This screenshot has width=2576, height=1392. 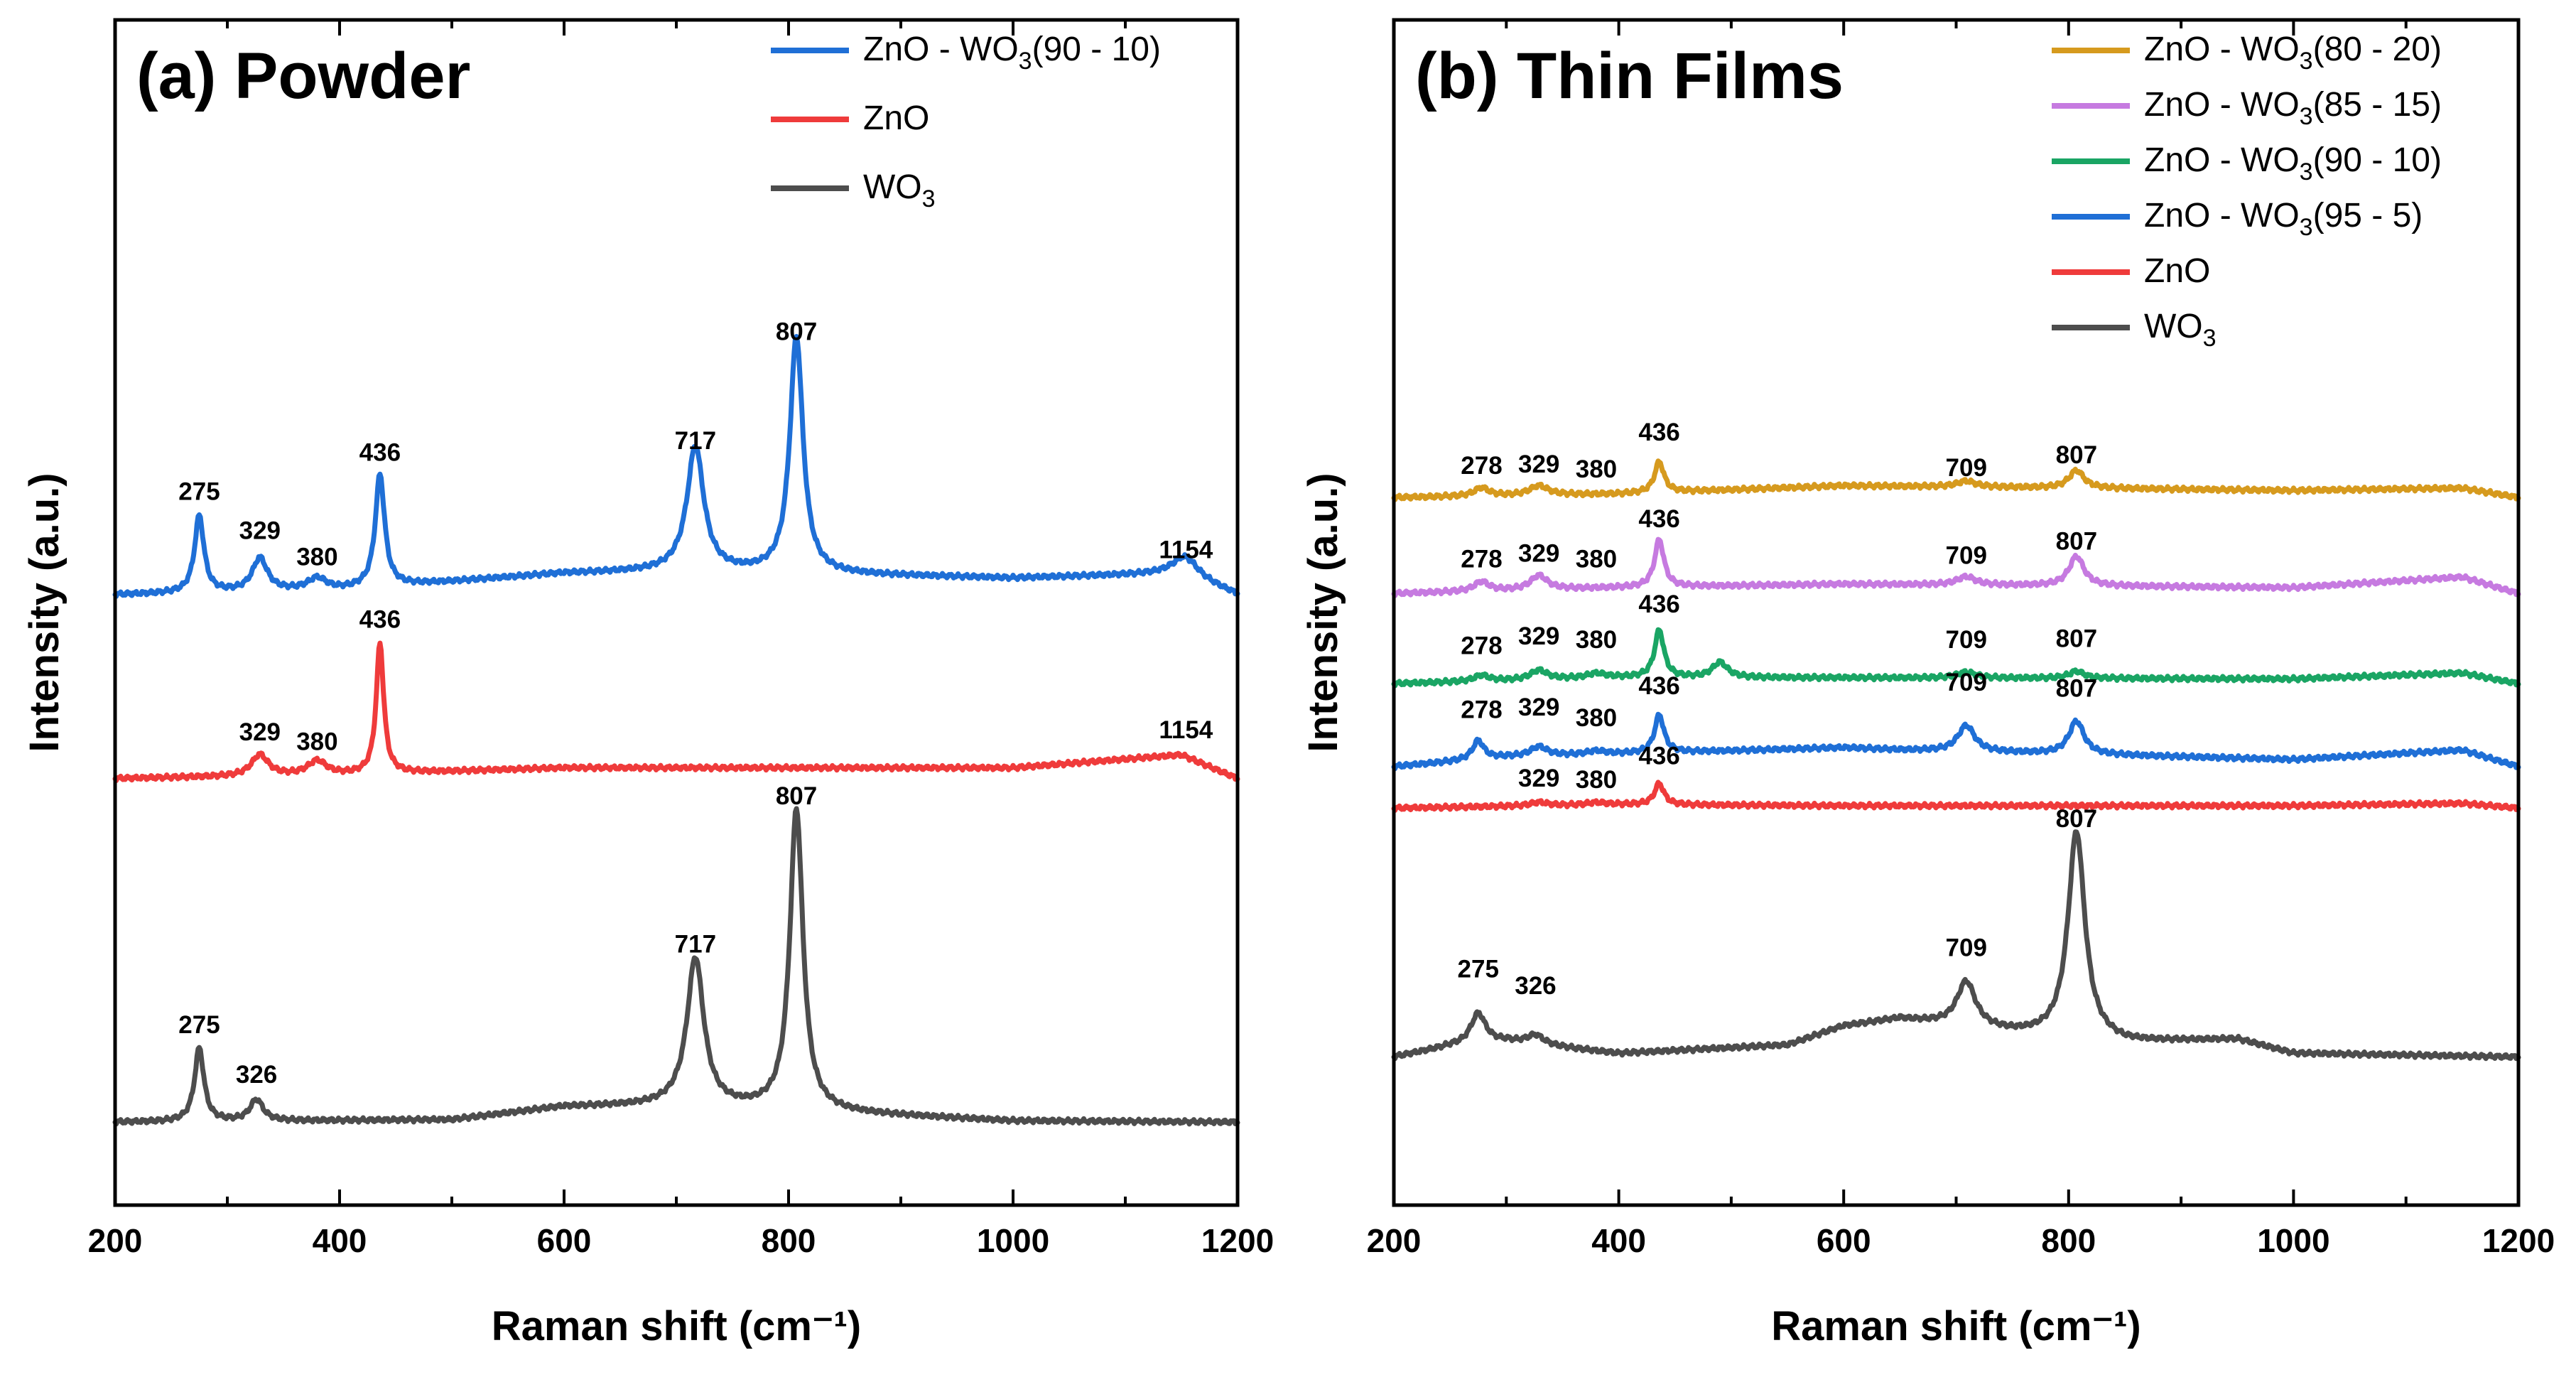 I want to click on legend: ZnO - WO3(90 - 10) ZnO WO3, so click(x=966, y=121).